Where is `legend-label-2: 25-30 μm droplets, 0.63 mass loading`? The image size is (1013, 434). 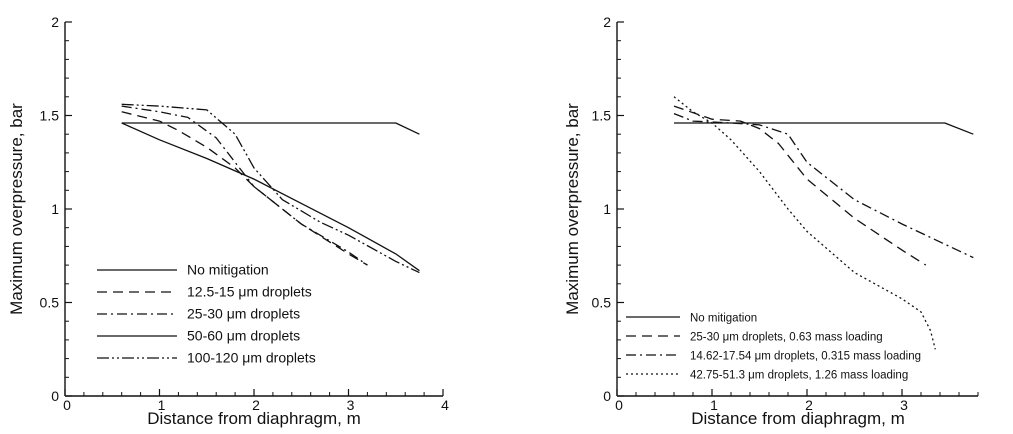 legend-label-2: 25-30 μm droplets, 0.63 mass loading is located at coordinates (786, 338).